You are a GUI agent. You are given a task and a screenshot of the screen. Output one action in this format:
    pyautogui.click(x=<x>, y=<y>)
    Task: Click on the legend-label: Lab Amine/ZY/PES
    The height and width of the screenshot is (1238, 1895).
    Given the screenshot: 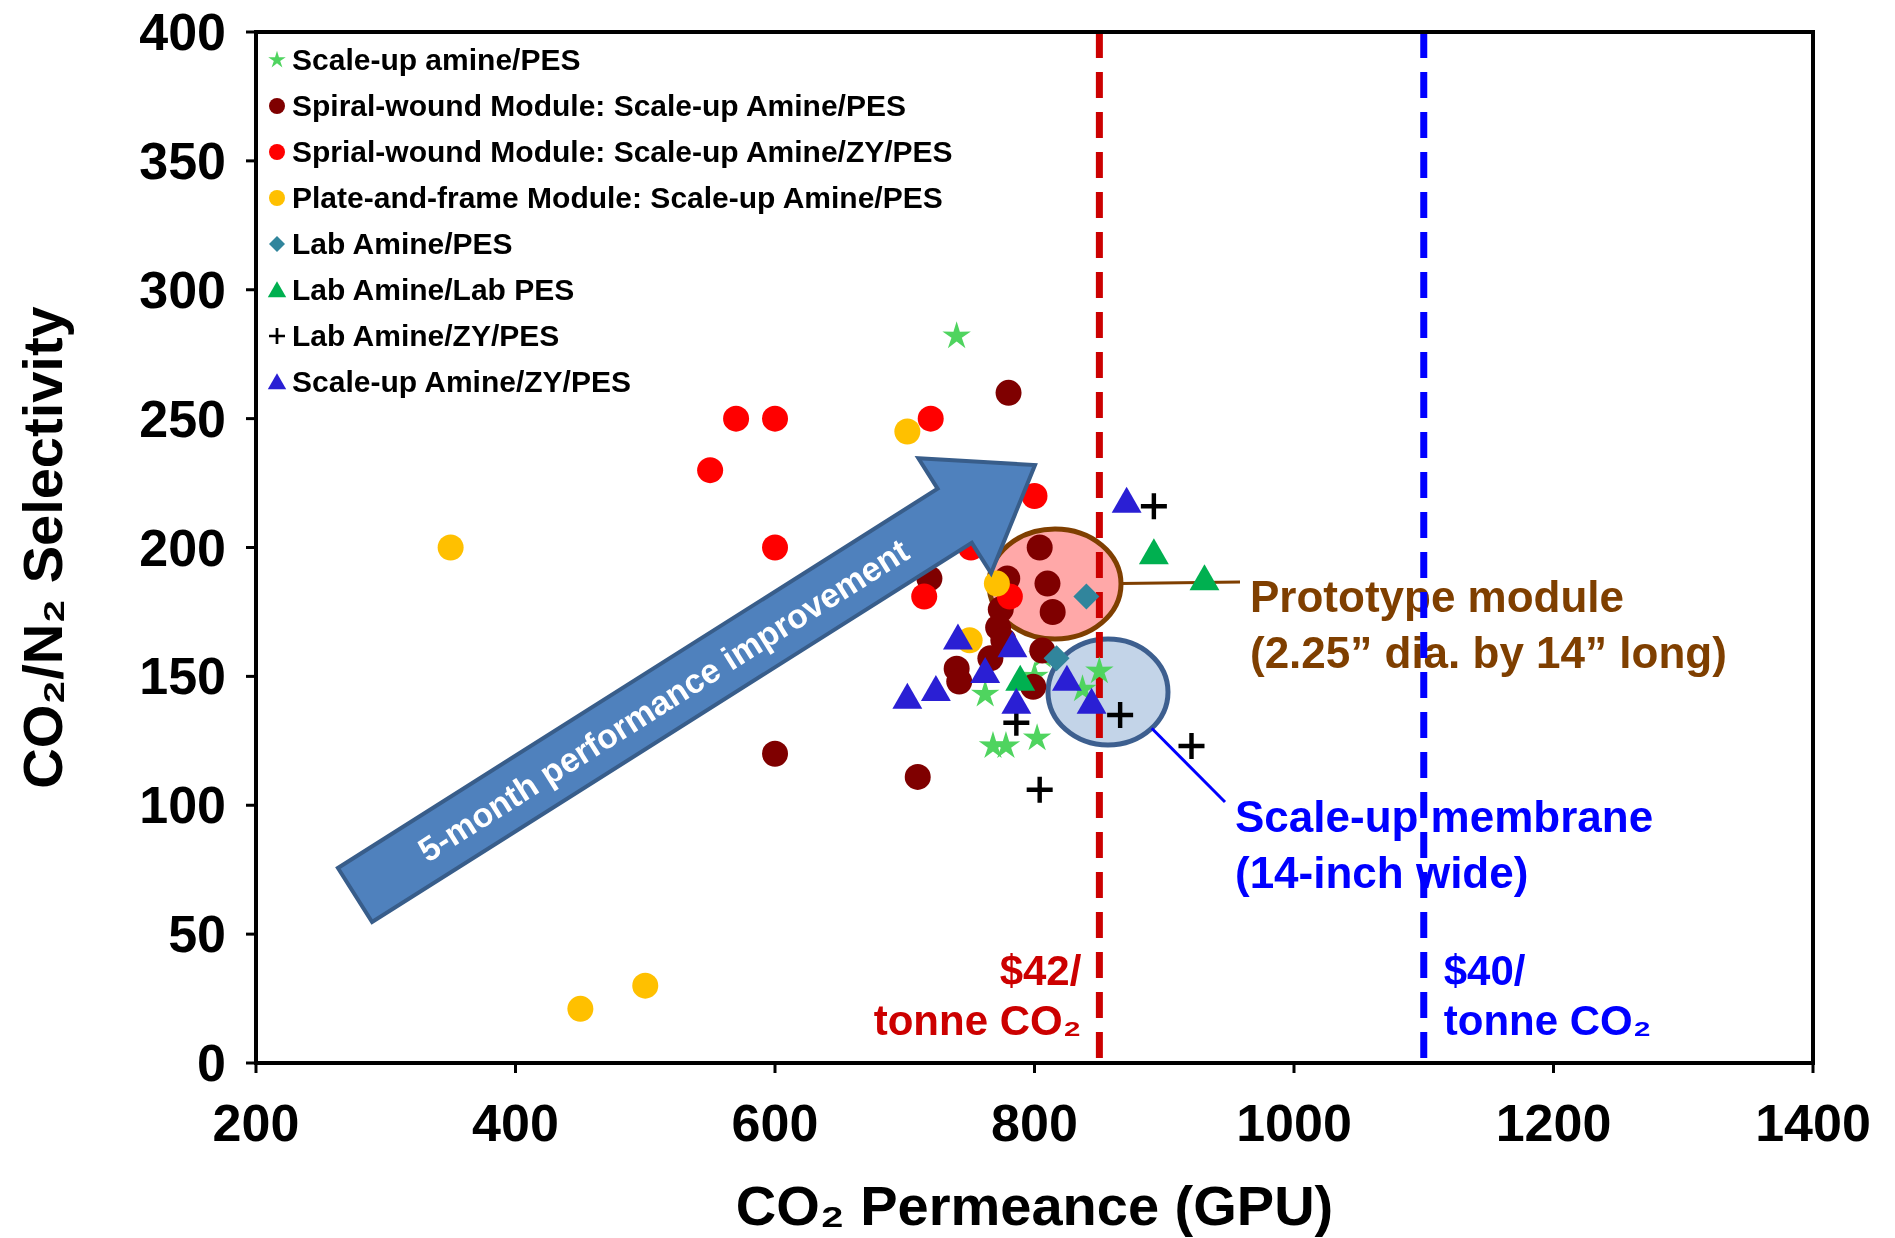 What is the action you would take?
    pyautogui.click(x=426, y=335)
    